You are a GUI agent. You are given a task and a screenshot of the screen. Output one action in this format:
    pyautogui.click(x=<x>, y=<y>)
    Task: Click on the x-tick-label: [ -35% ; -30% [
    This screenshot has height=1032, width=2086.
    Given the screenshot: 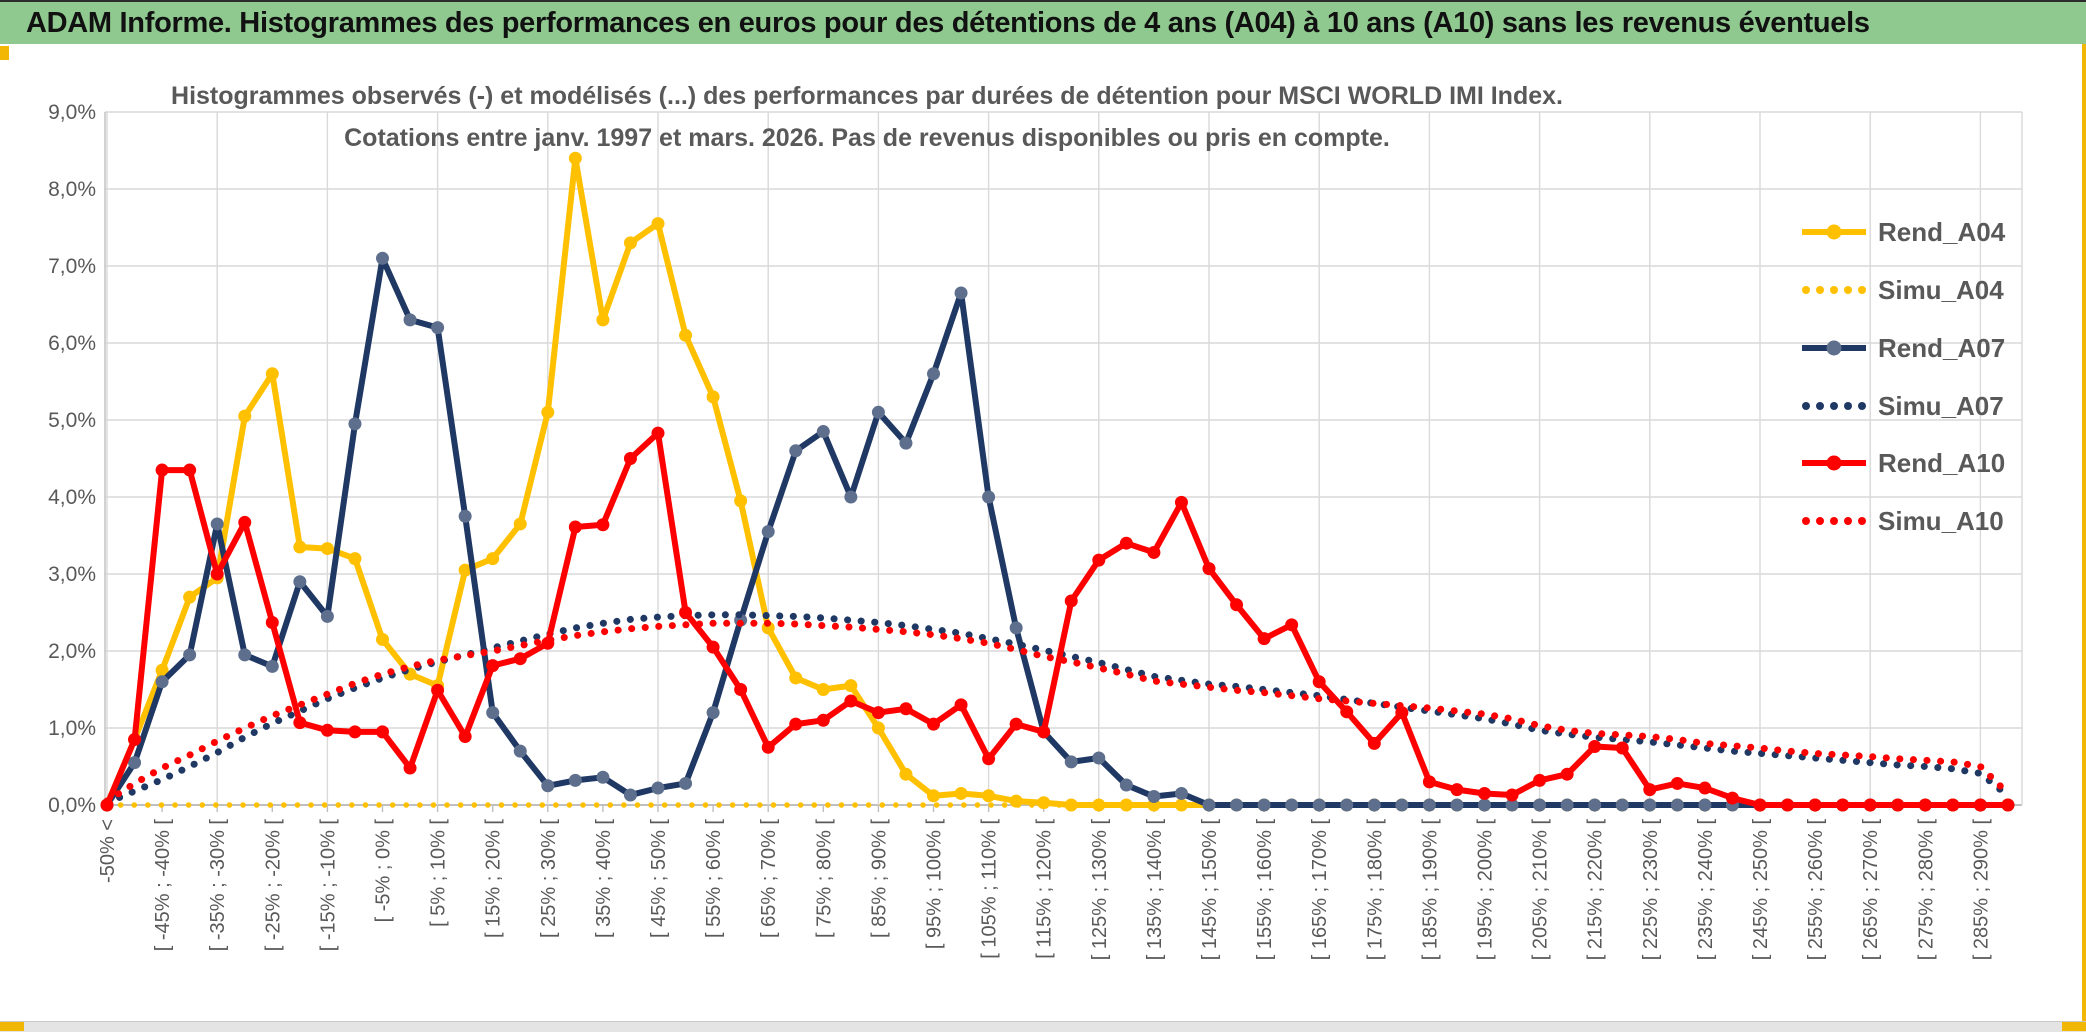 What is the action you would take?
    pyautogui.click(x=218, y=885)
    